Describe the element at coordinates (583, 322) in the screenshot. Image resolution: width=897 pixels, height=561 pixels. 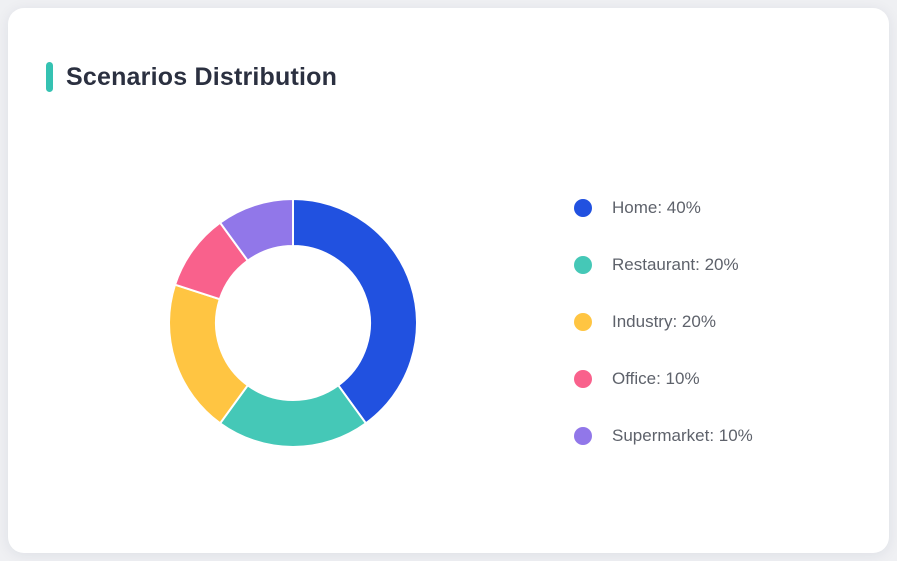
I see `legend-dot-industry` at that location.